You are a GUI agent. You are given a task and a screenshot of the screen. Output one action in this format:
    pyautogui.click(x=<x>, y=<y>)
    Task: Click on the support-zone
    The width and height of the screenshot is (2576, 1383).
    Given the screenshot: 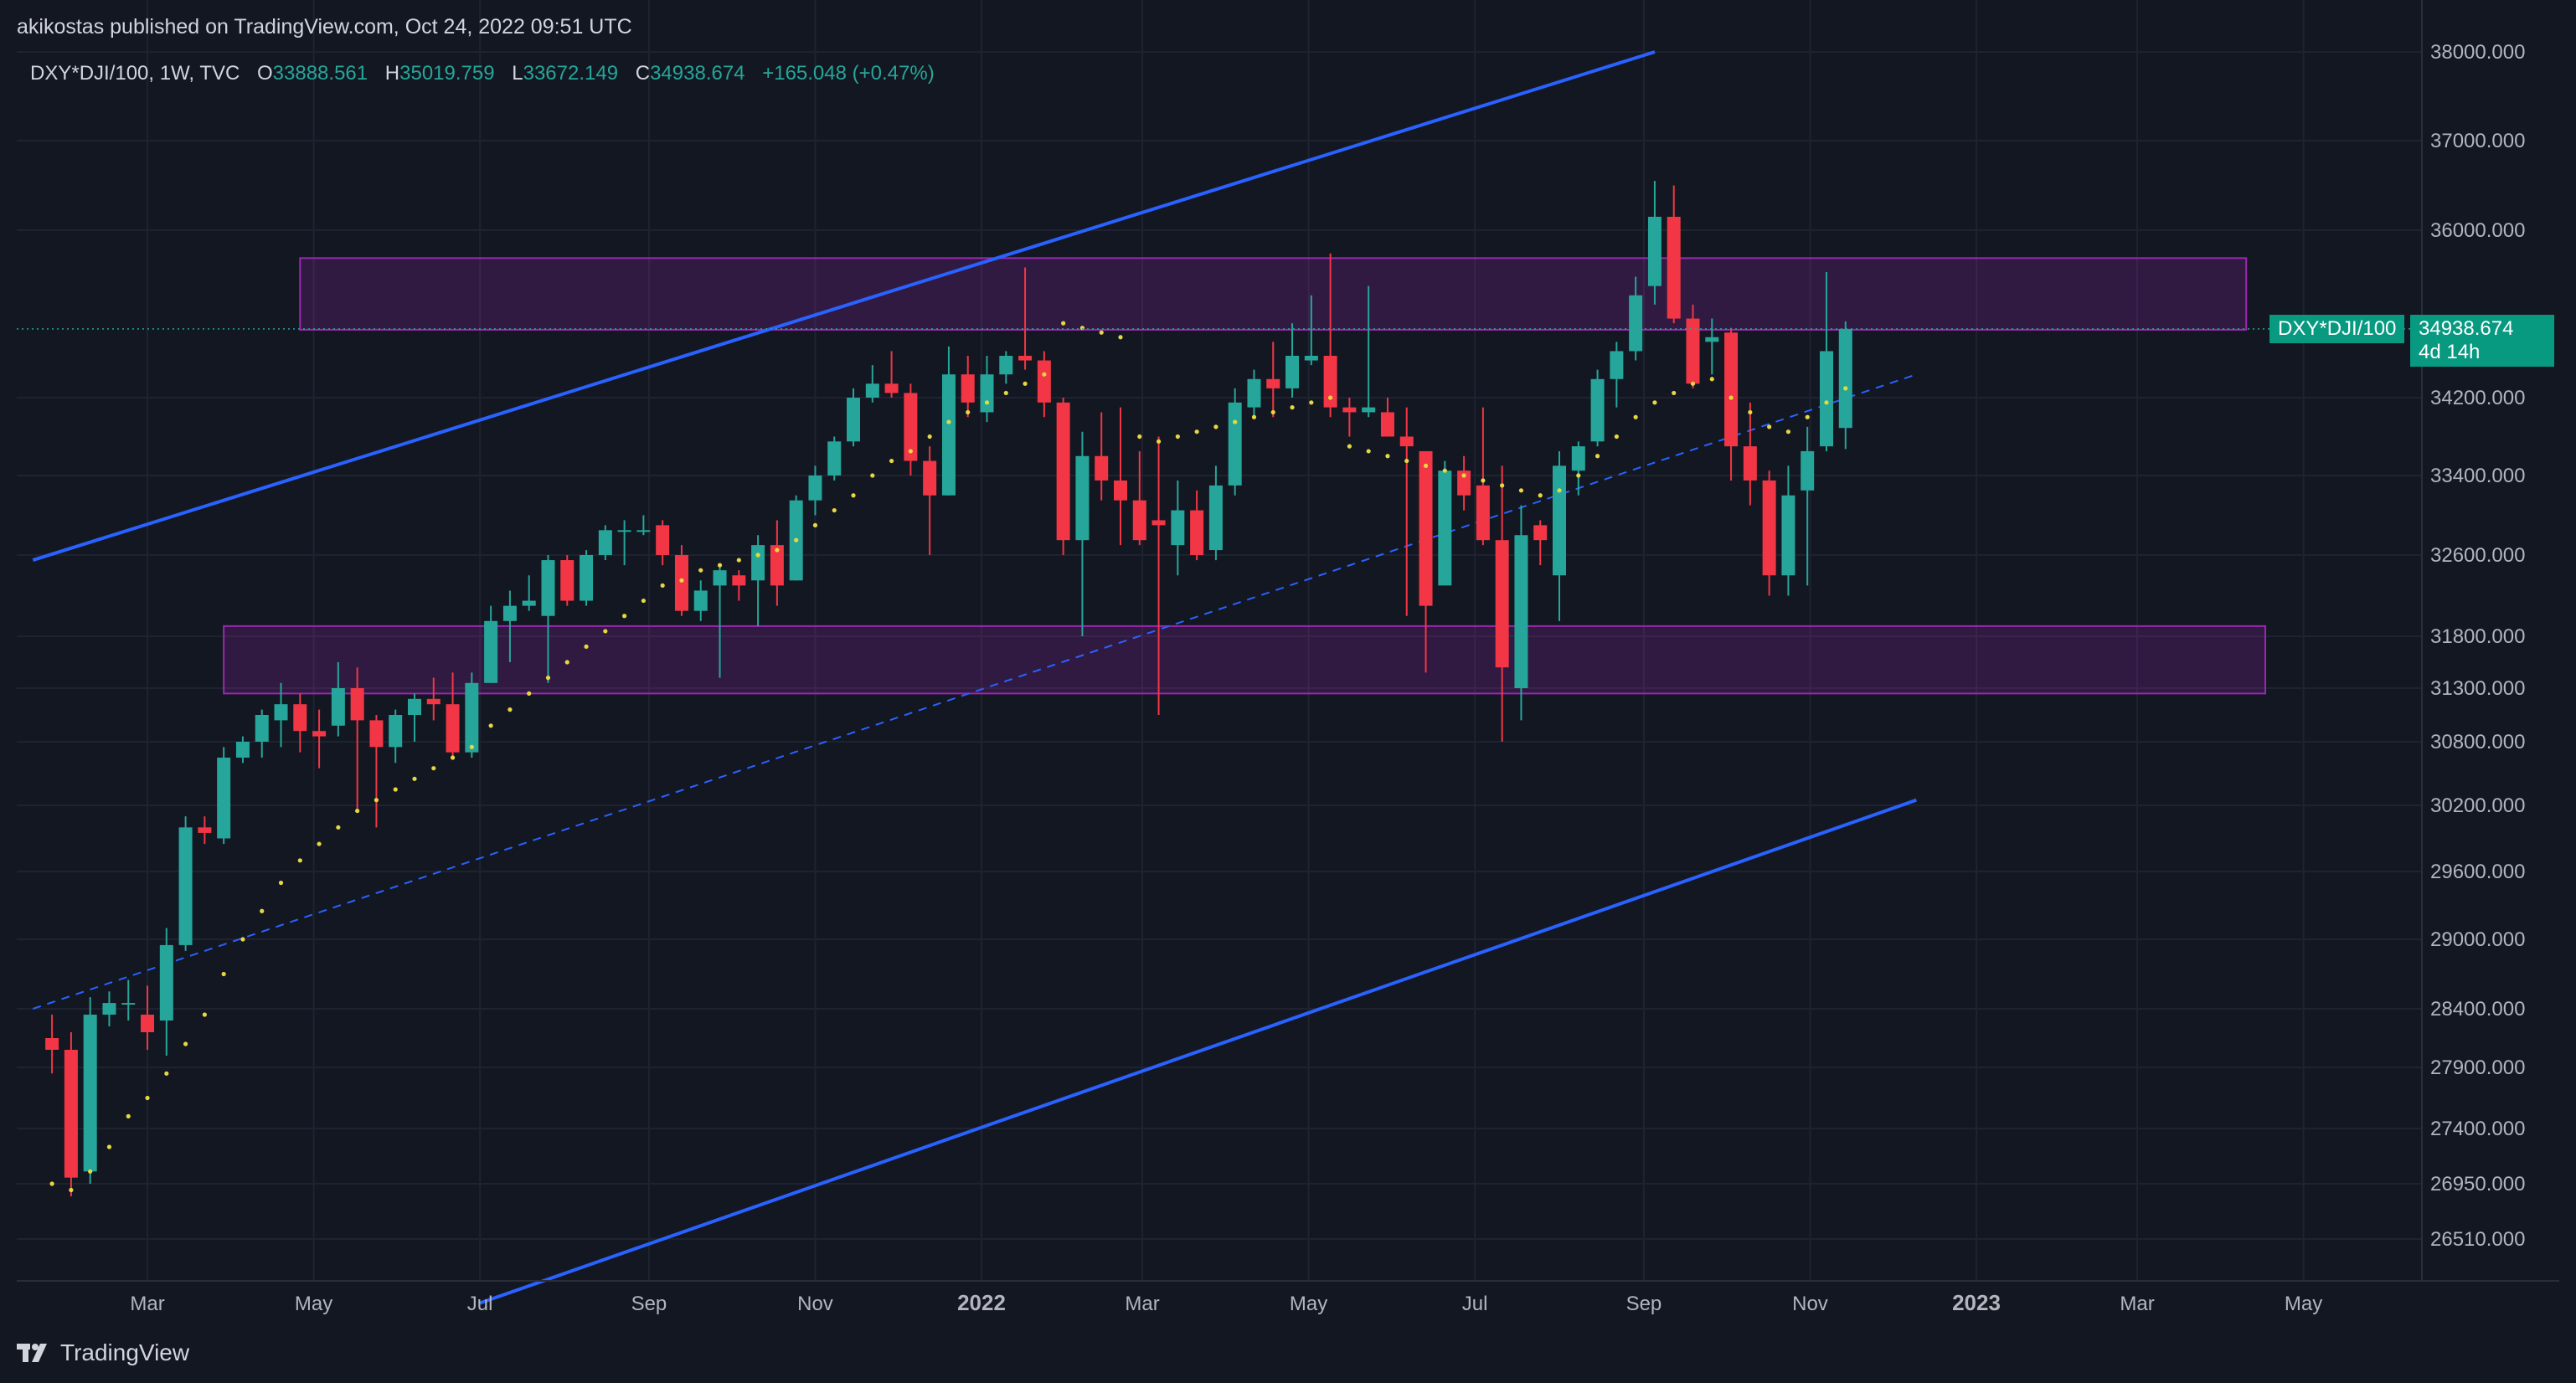 What is the action you would take?
    pyautogui.click(x=1245, y=660)
    